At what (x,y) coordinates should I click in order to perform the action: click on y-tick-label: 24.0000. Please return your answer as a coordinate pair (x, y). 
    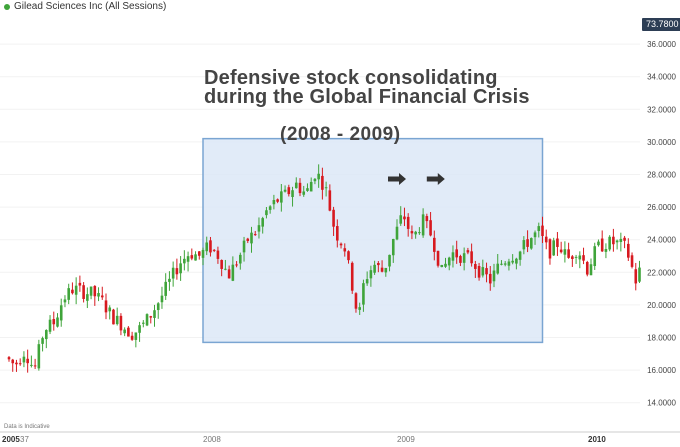
    Looking at the image, I should click on (661, 240).